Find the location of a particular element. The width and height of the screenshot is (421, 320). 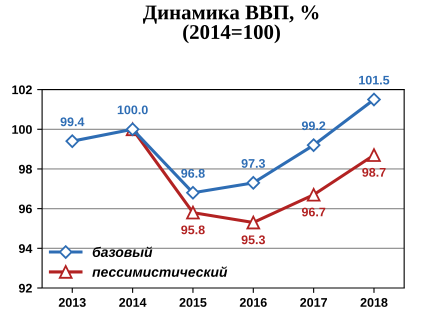

chart-title: Динамика ВВП, % (2014=100) is located at coordinates (230, 24).